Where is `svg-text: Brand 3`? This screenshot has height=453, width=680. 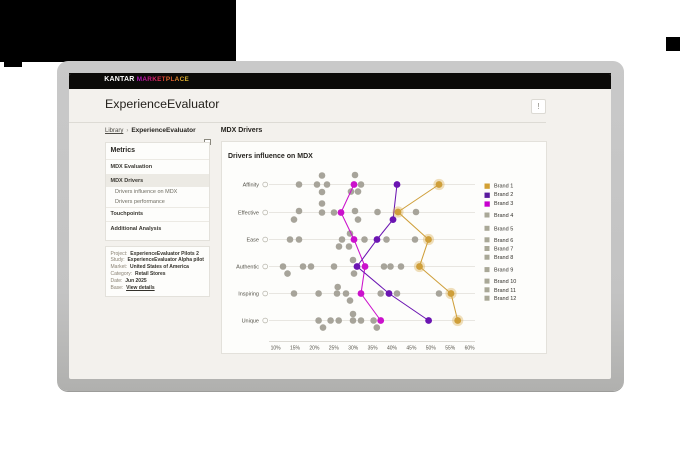 svg-text: Brand 3 is located at coordinates (503, 204).